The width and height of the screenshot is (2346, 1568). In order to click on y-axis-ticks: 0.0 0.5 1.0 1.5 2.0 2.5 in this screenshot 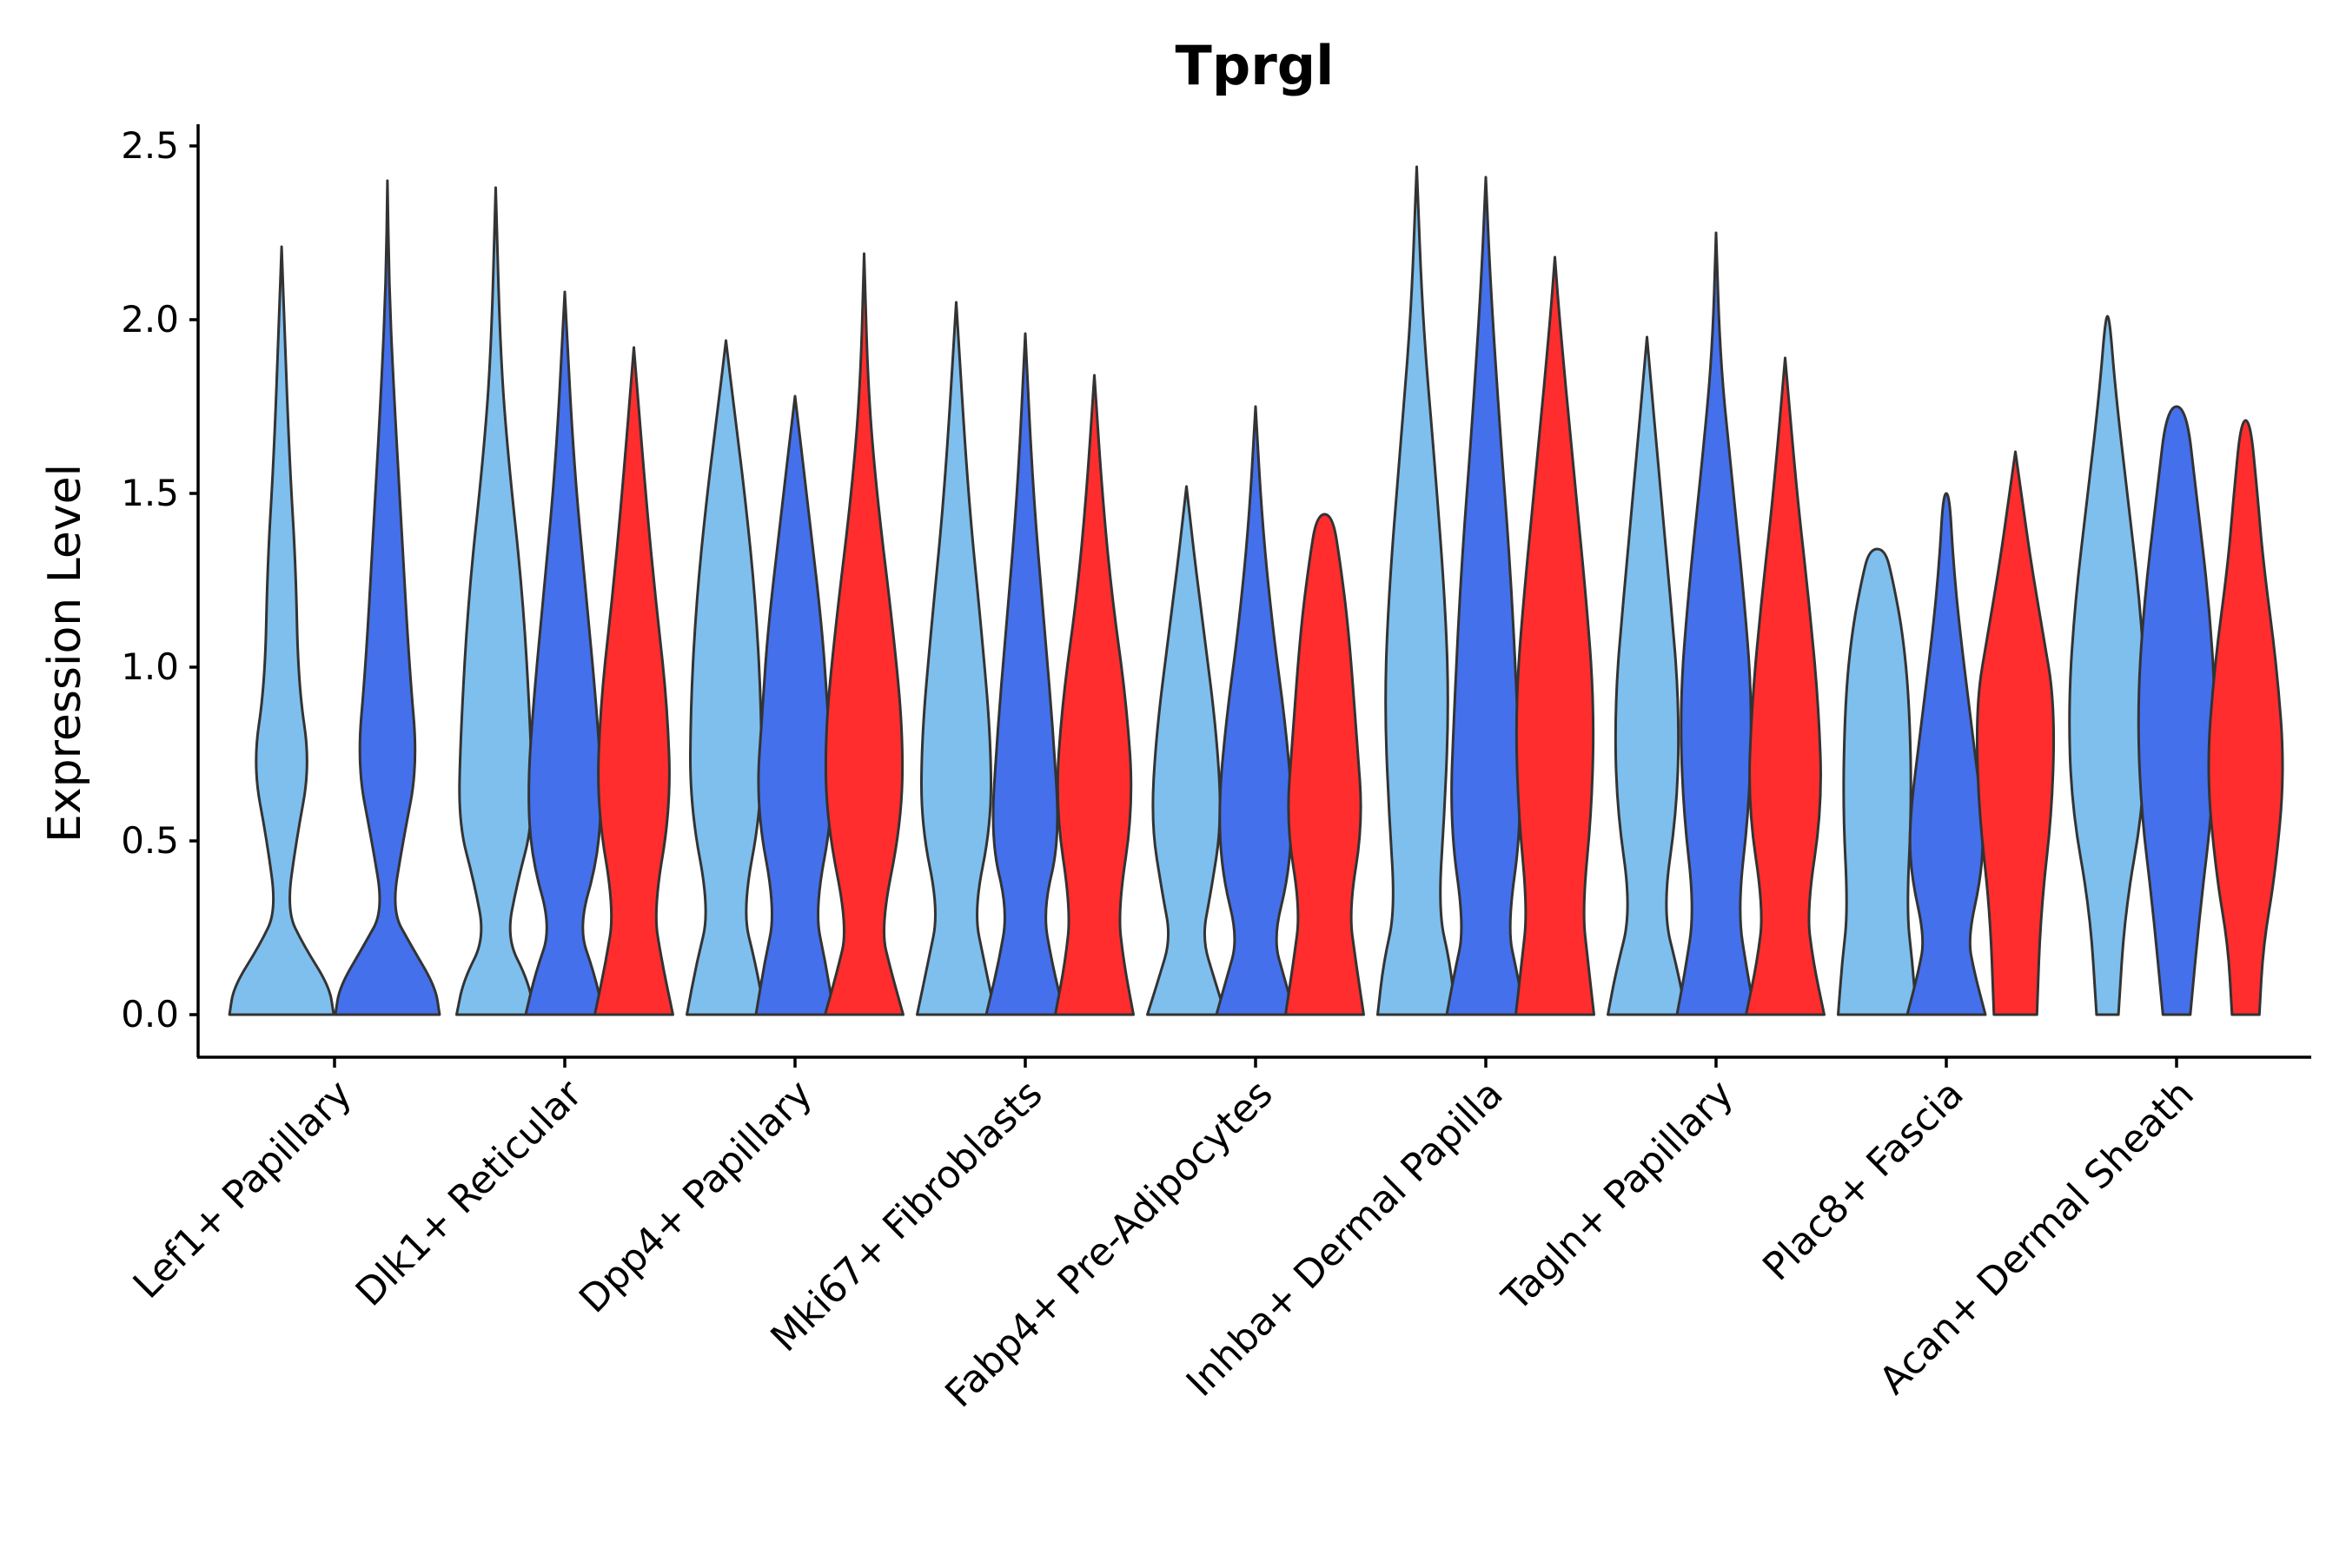, I will do `click(160, 579)`.